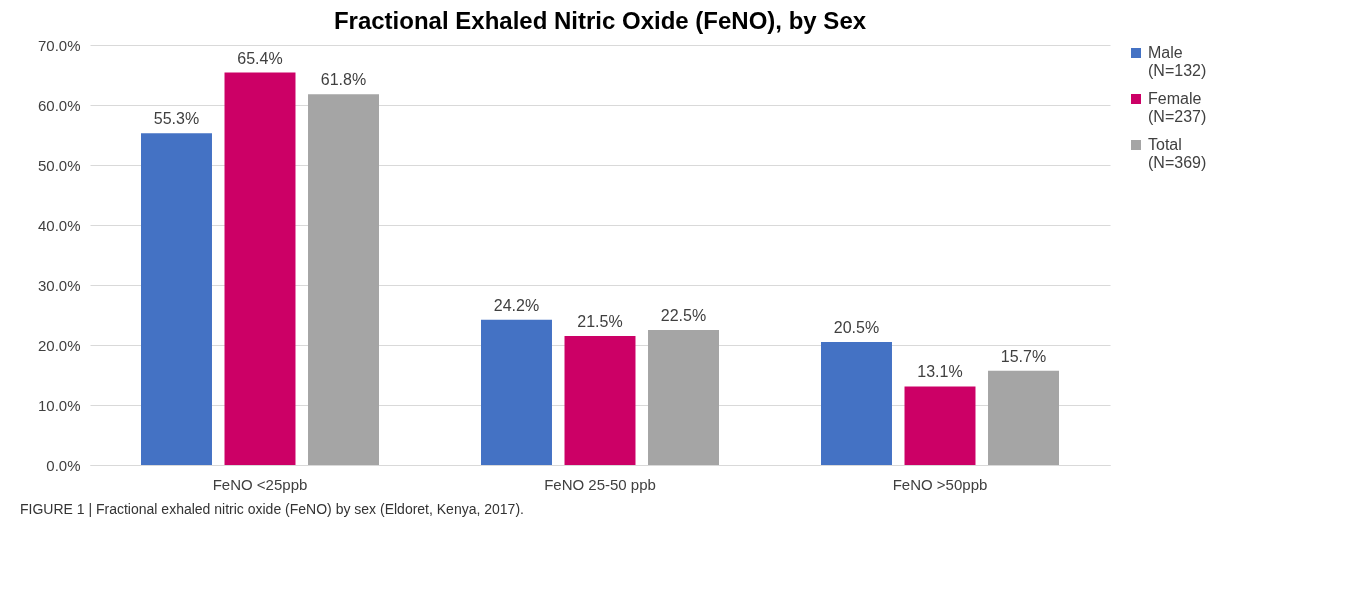  I want to click on legend-label: Total (N=369), so click(1177, 153).